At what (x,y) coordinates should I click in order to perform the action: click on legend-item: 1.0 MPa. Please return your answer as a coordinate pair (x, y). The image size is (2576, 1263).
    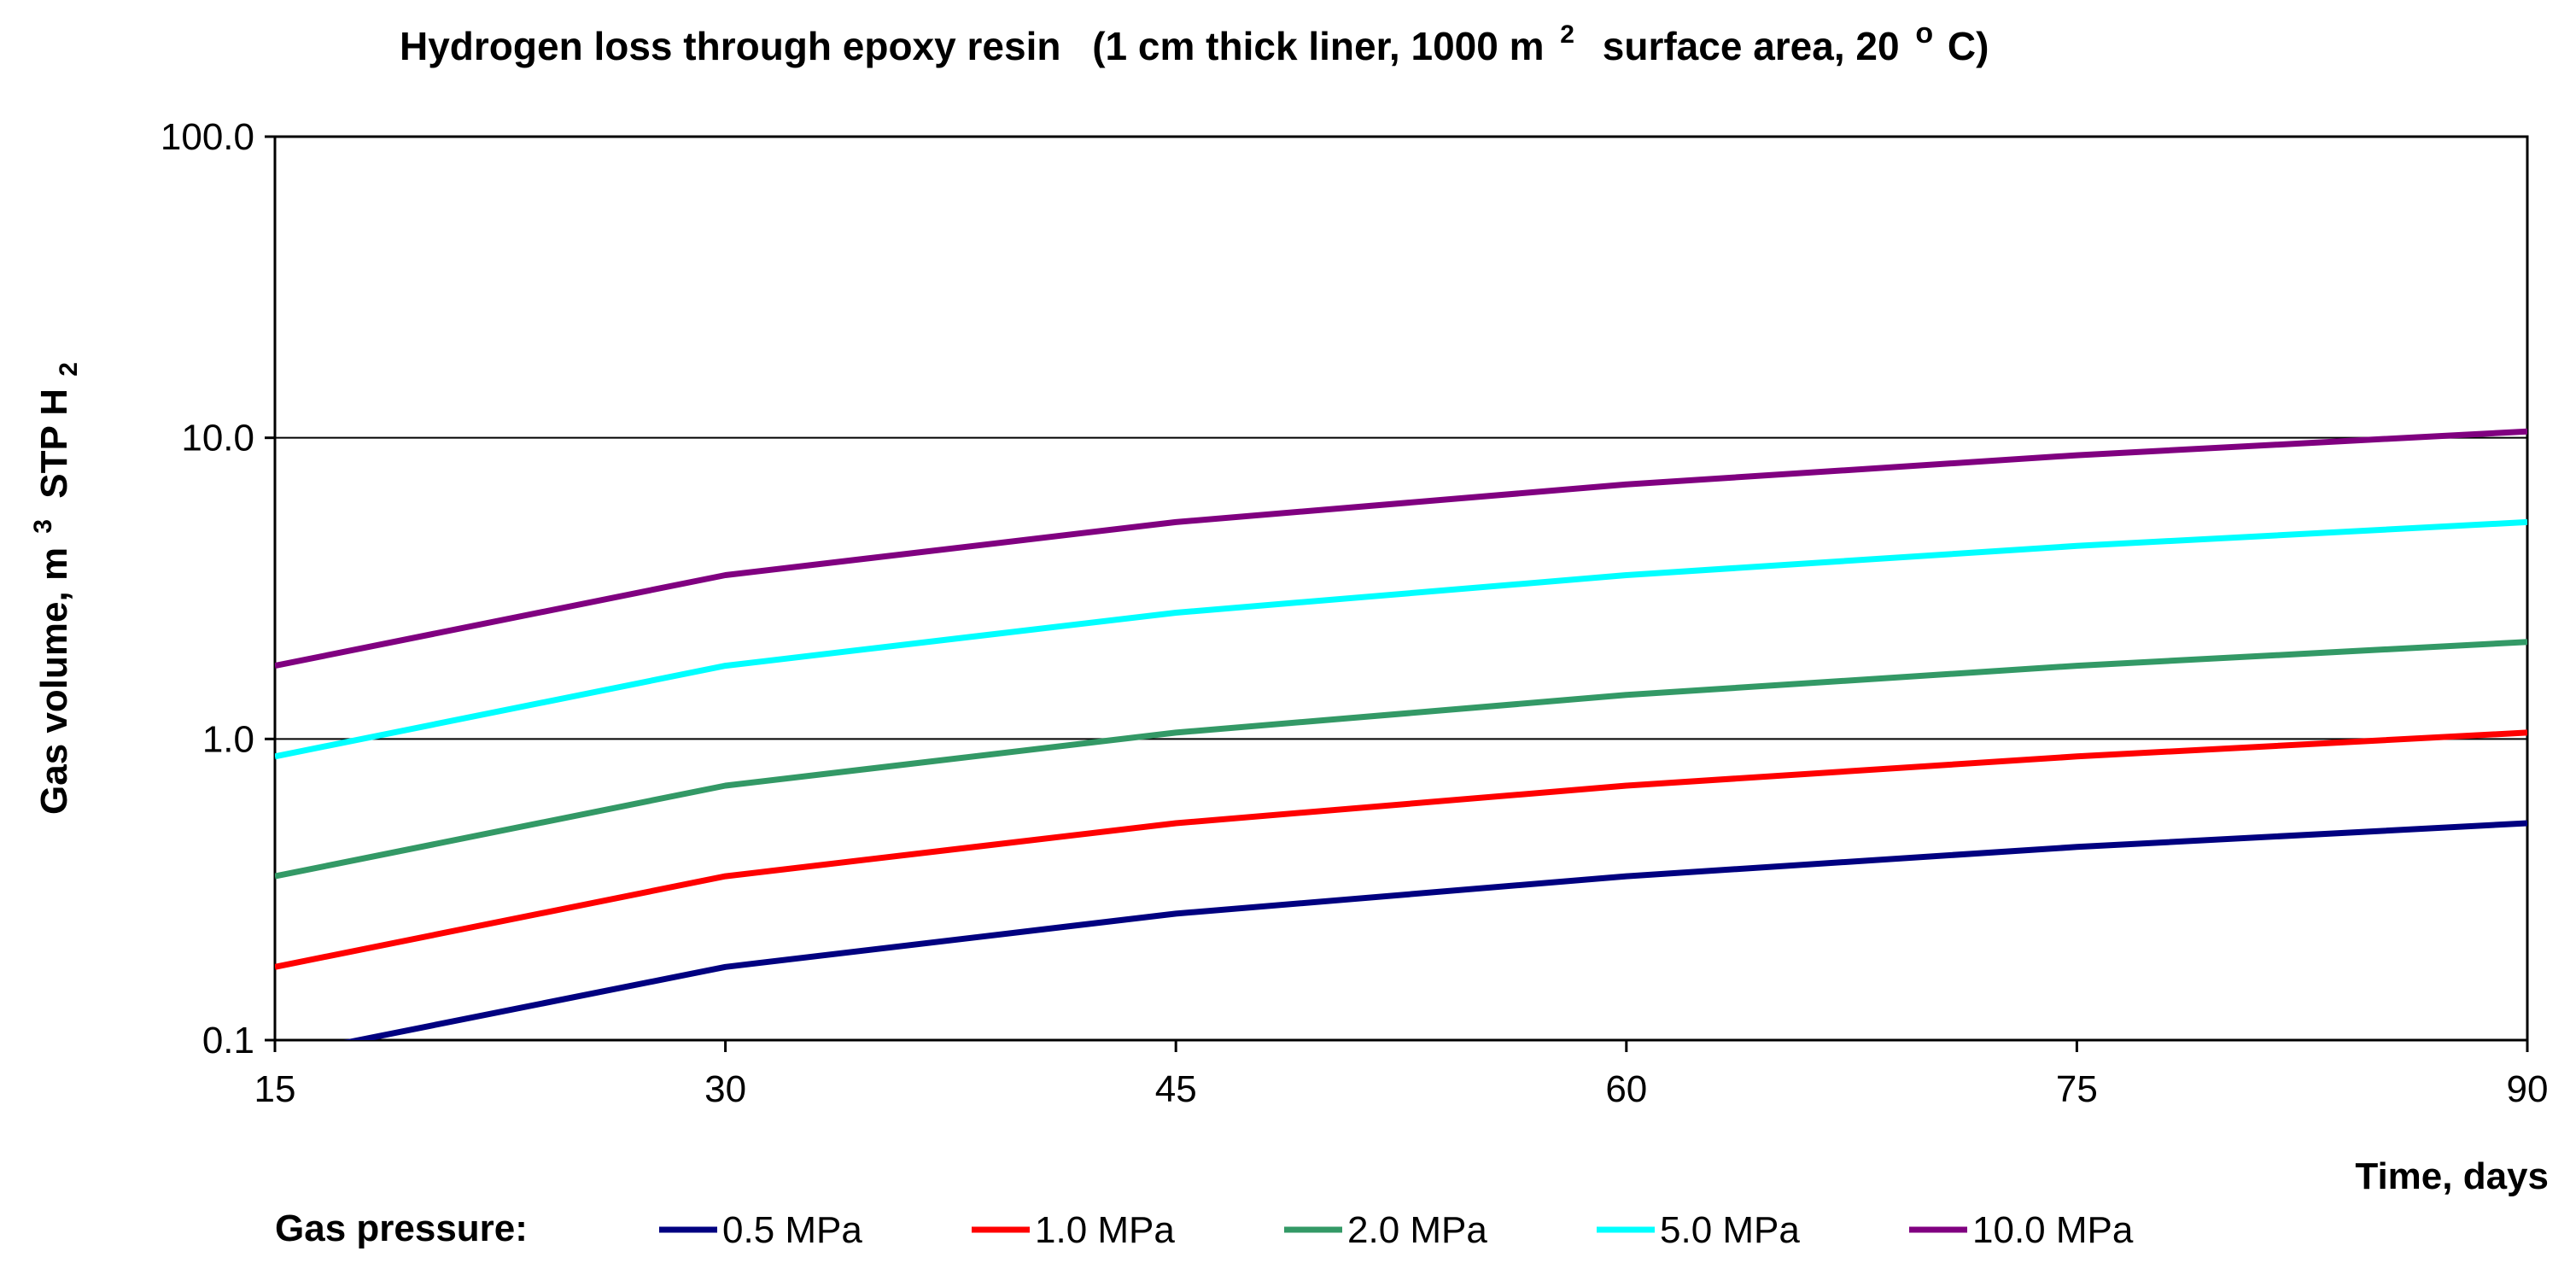
    Looking at the image, I should click on (1073, 1230).